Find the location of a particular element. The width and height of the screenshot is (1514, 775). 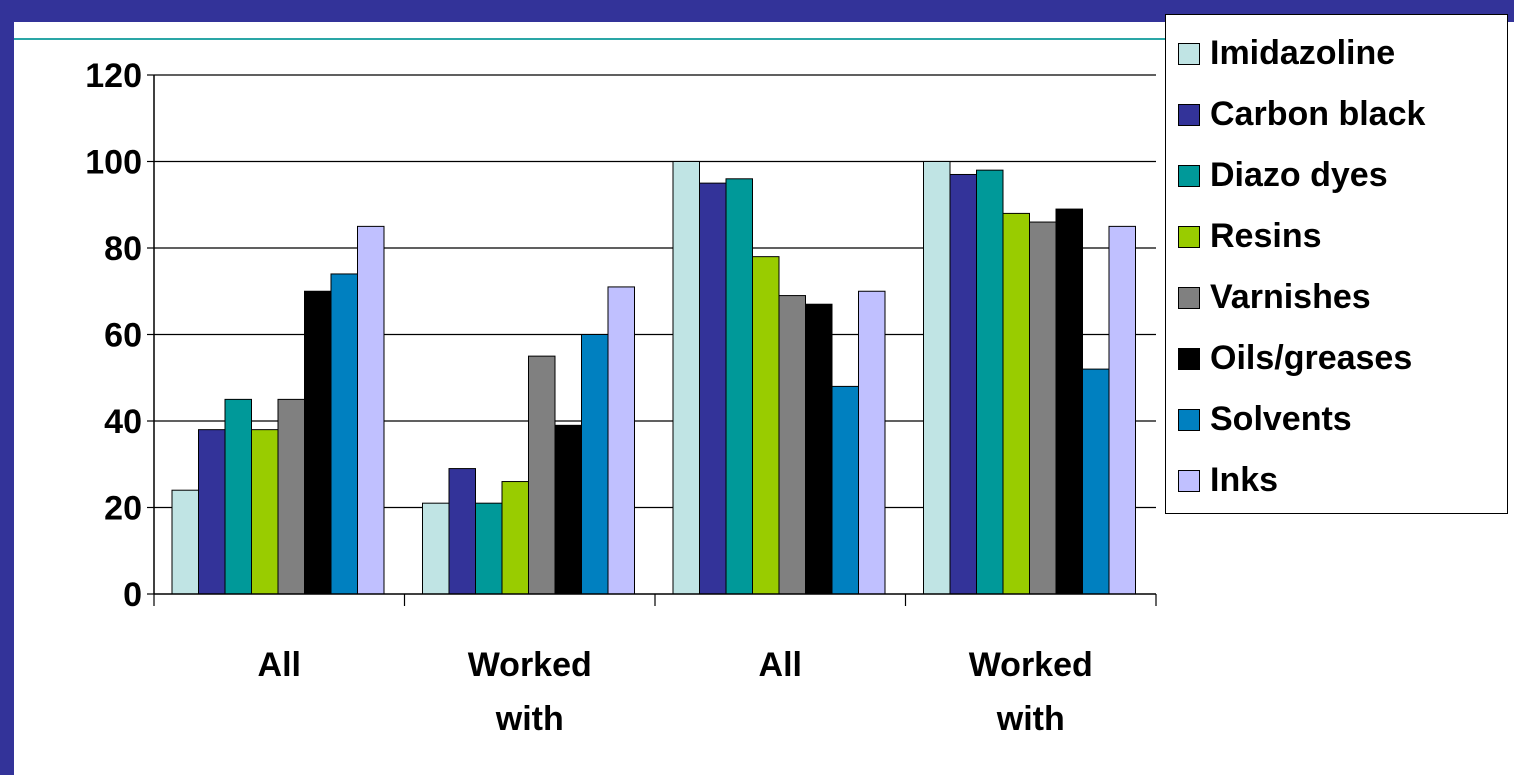

y-tick-label: 60 is located at coordinates (123, 336).